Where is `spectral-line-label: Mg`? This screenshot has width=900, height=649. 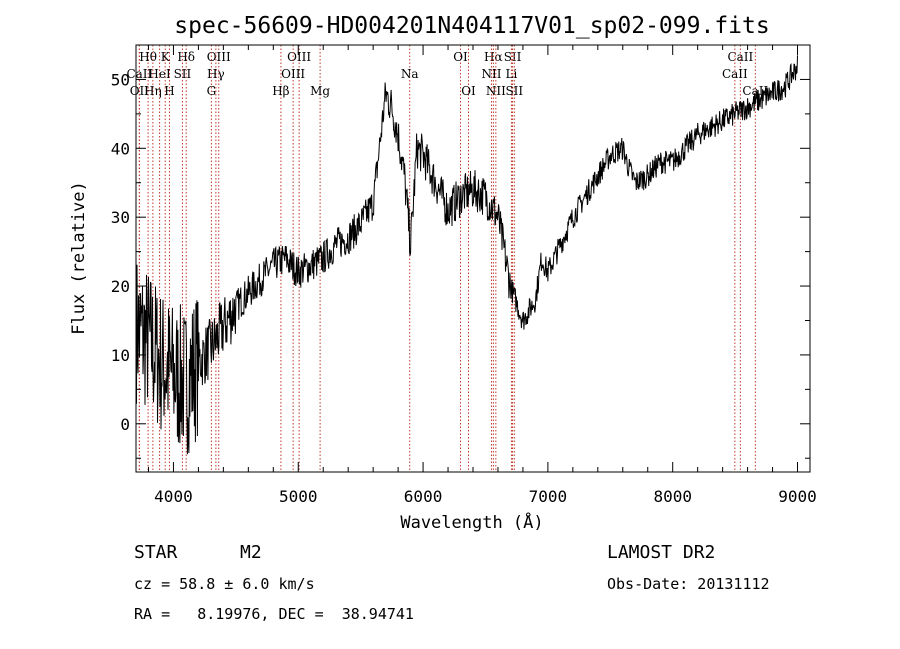 spectral-line-label: Mg is located at coordinates (320, 91).